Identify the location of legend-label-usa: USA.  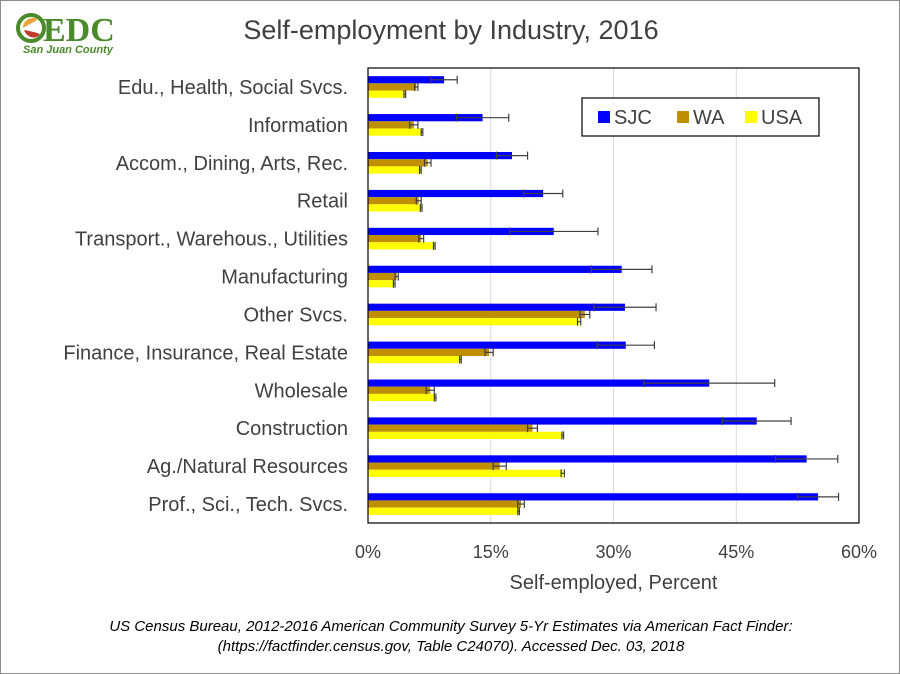
(782, 118).